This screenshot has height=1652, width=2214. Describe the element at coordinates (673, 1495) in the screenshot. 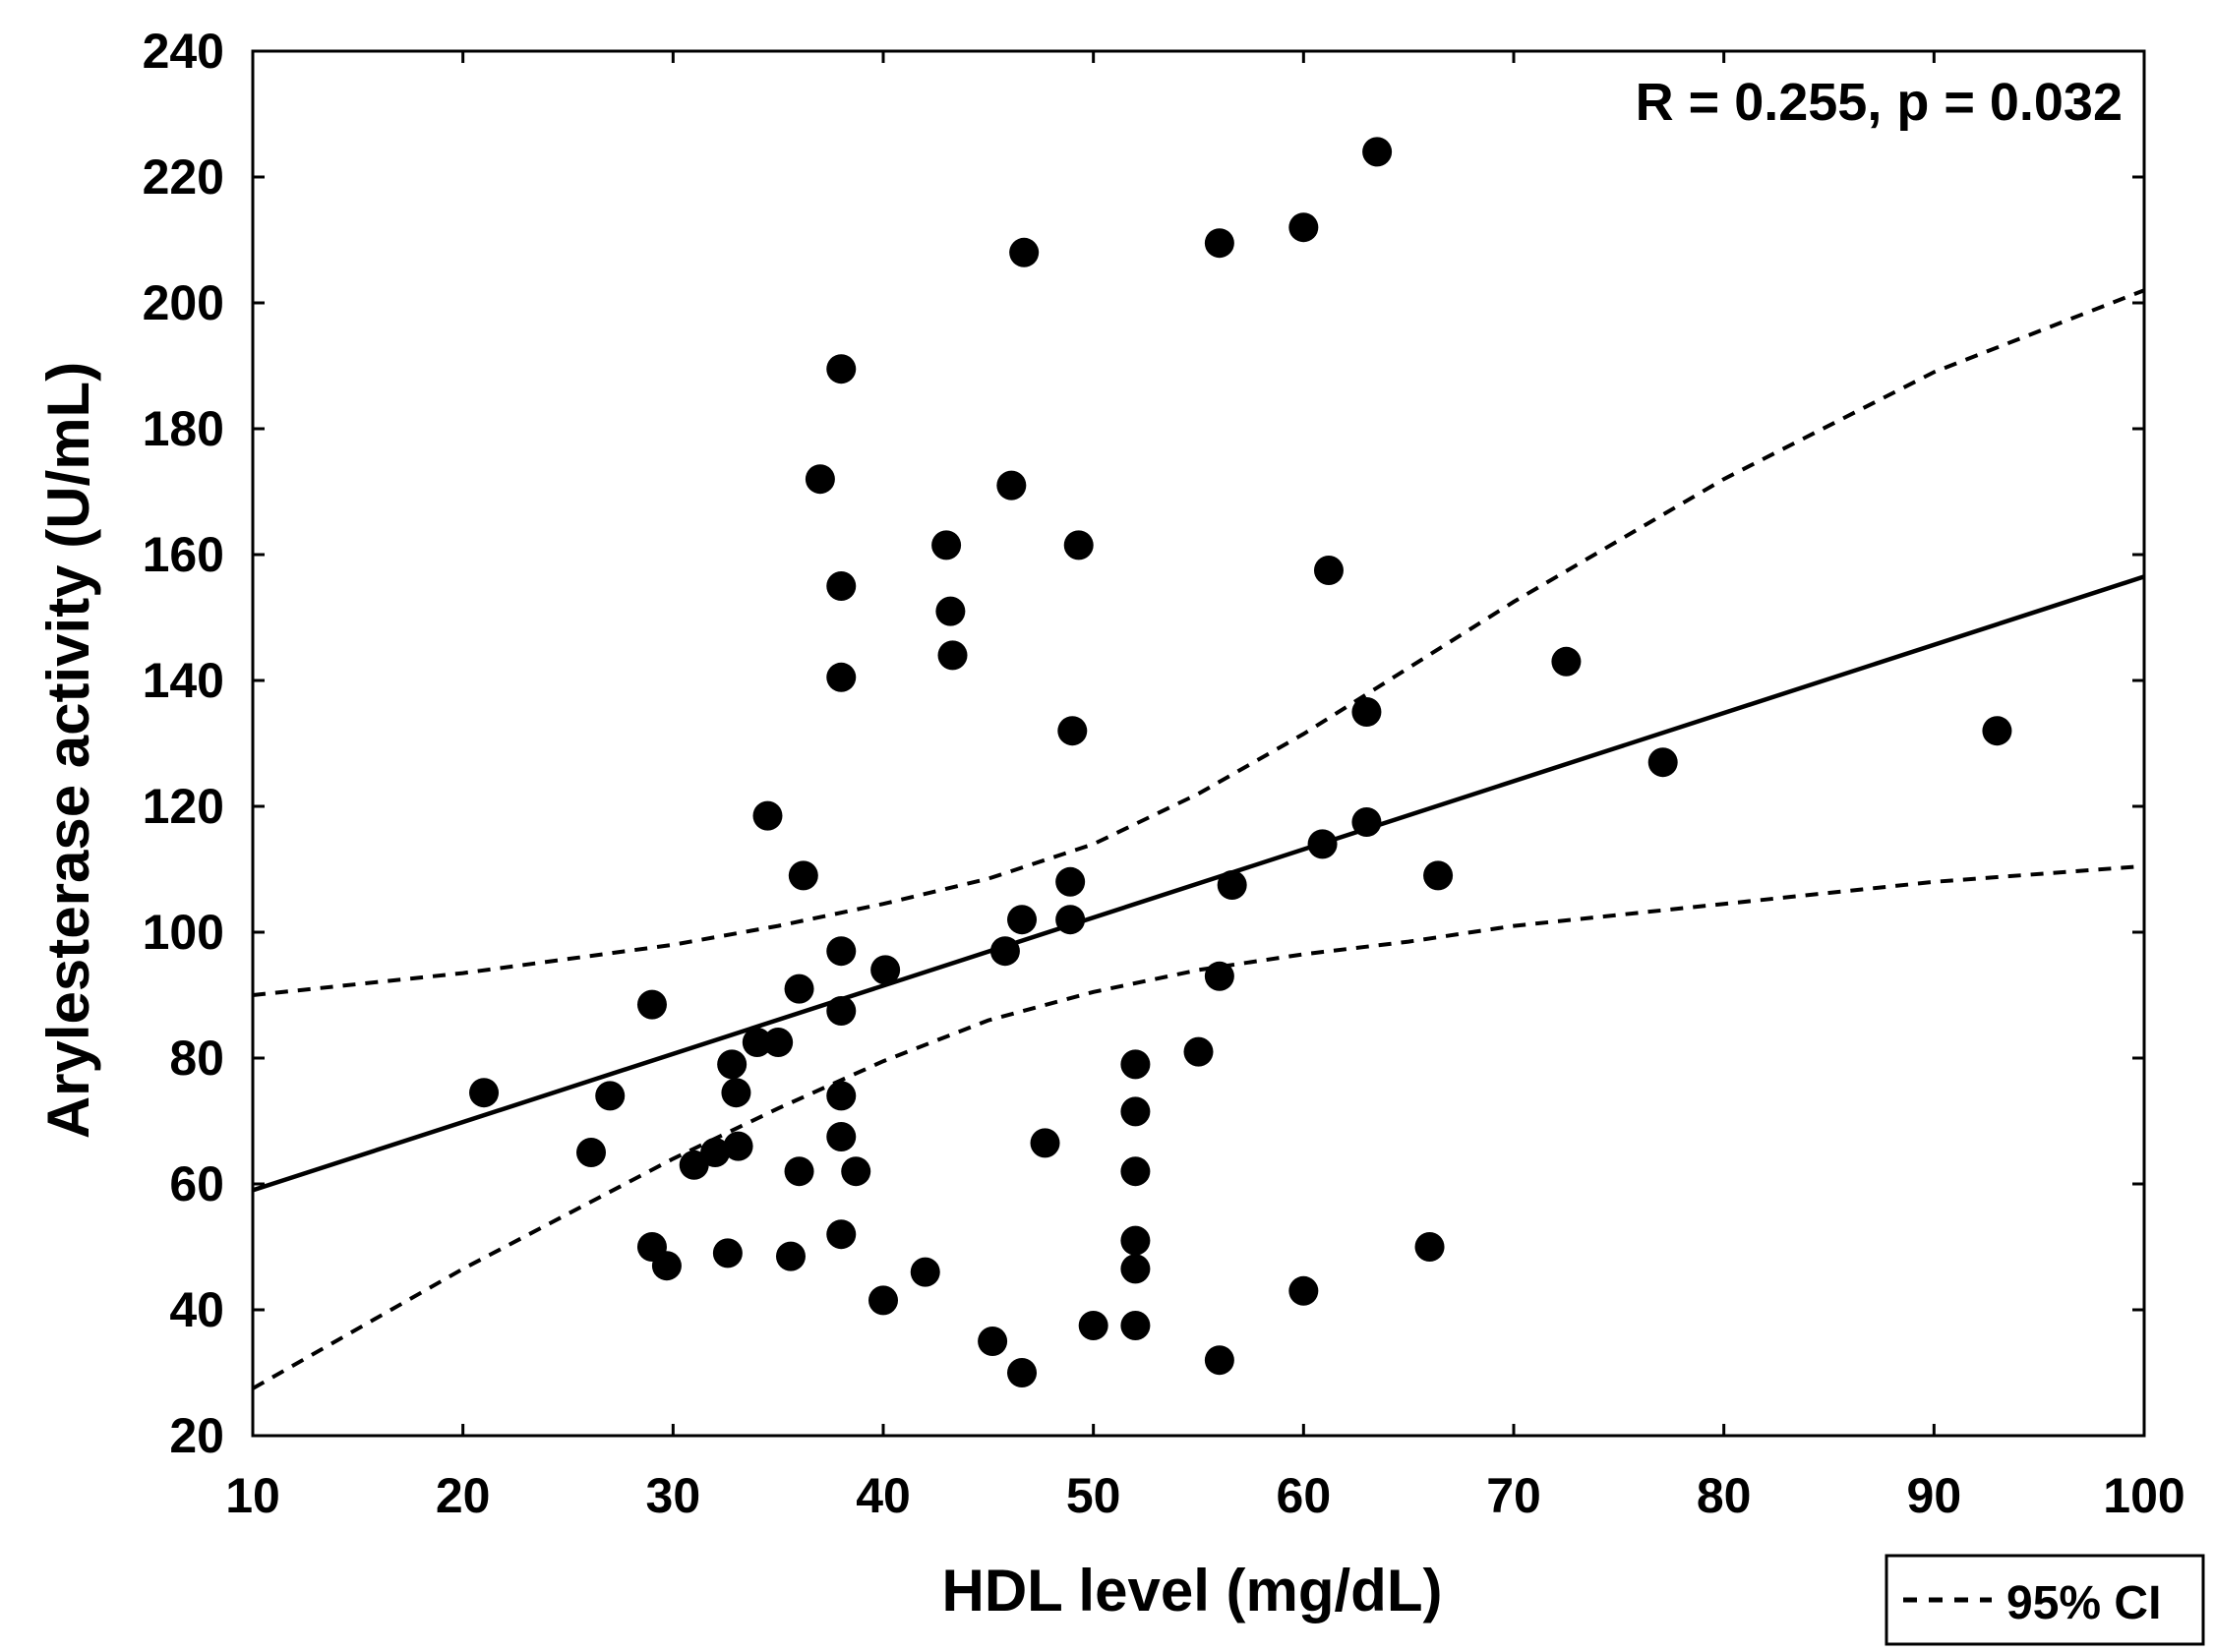

I see `x-tick-label: 30` at that location.